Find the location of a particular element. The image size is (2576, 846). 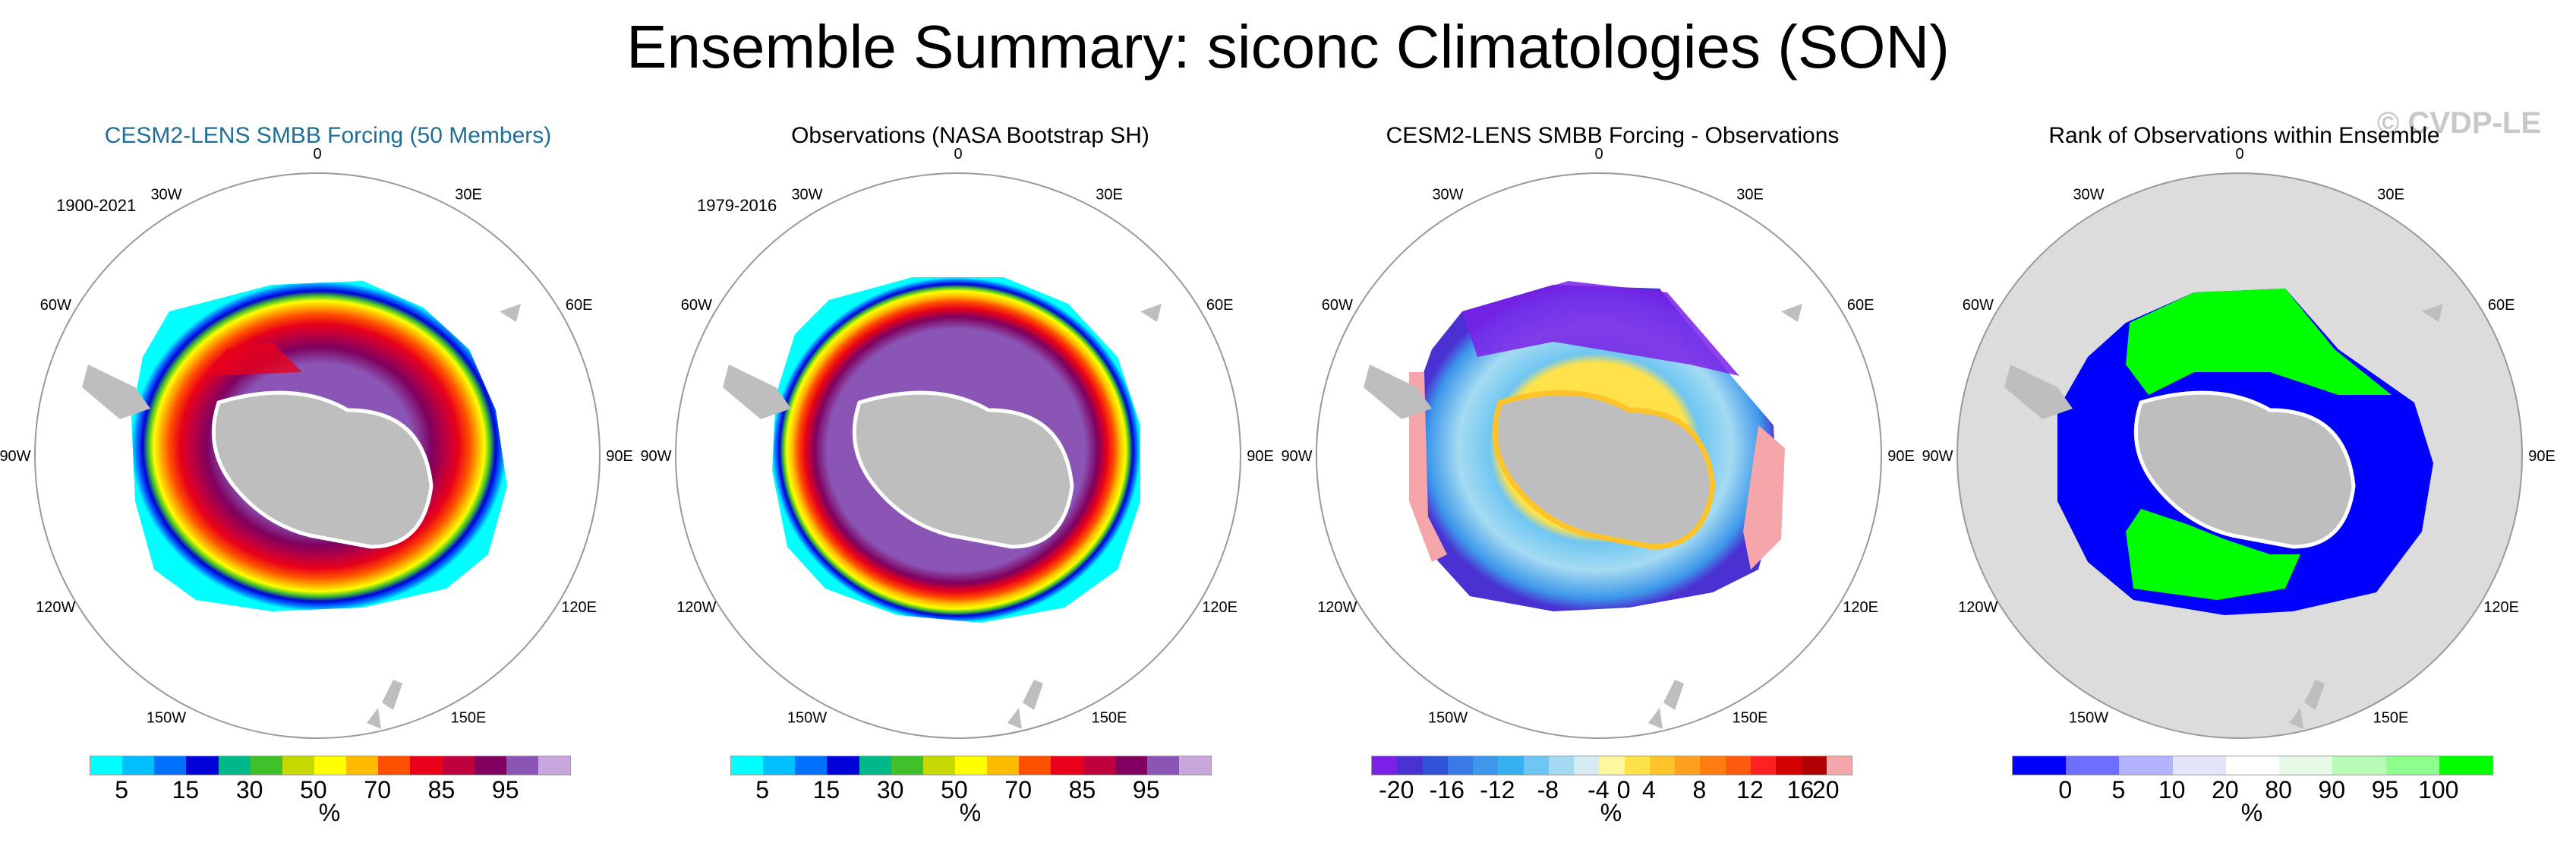

lon-label-1-6: 180 is located at coordinates (316, 751).